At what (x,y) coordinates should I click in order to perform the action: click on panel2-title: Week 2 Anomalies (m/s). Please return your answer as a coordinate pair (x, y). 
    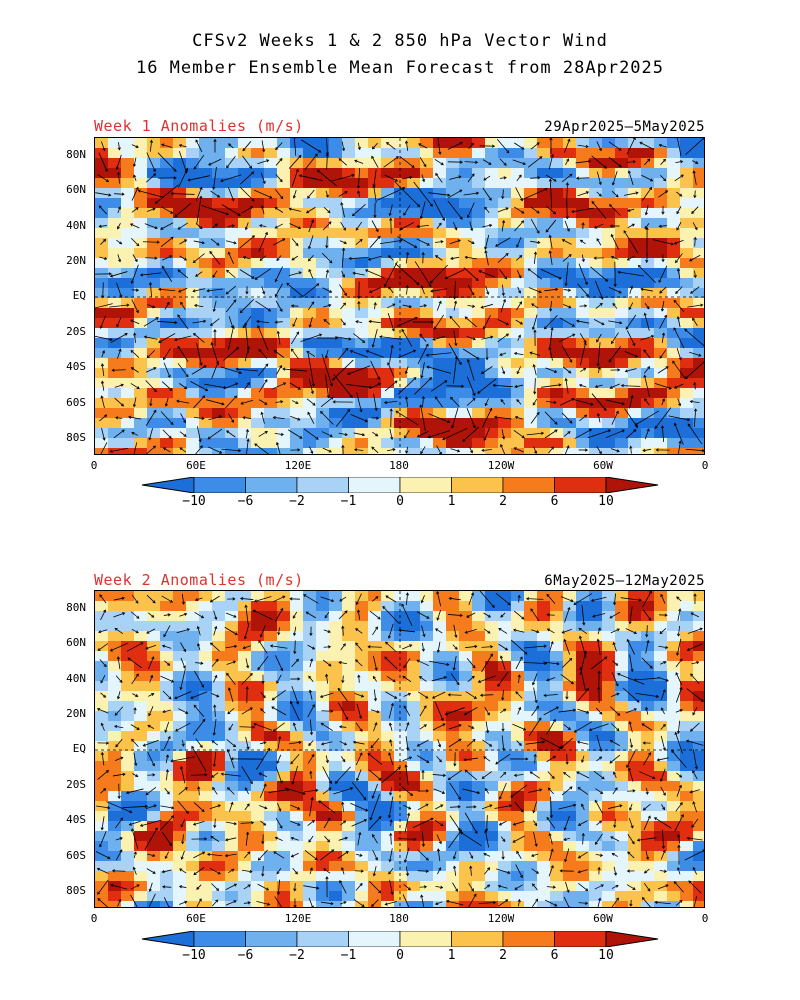
    Looking at the image, I should click on (199, 580).